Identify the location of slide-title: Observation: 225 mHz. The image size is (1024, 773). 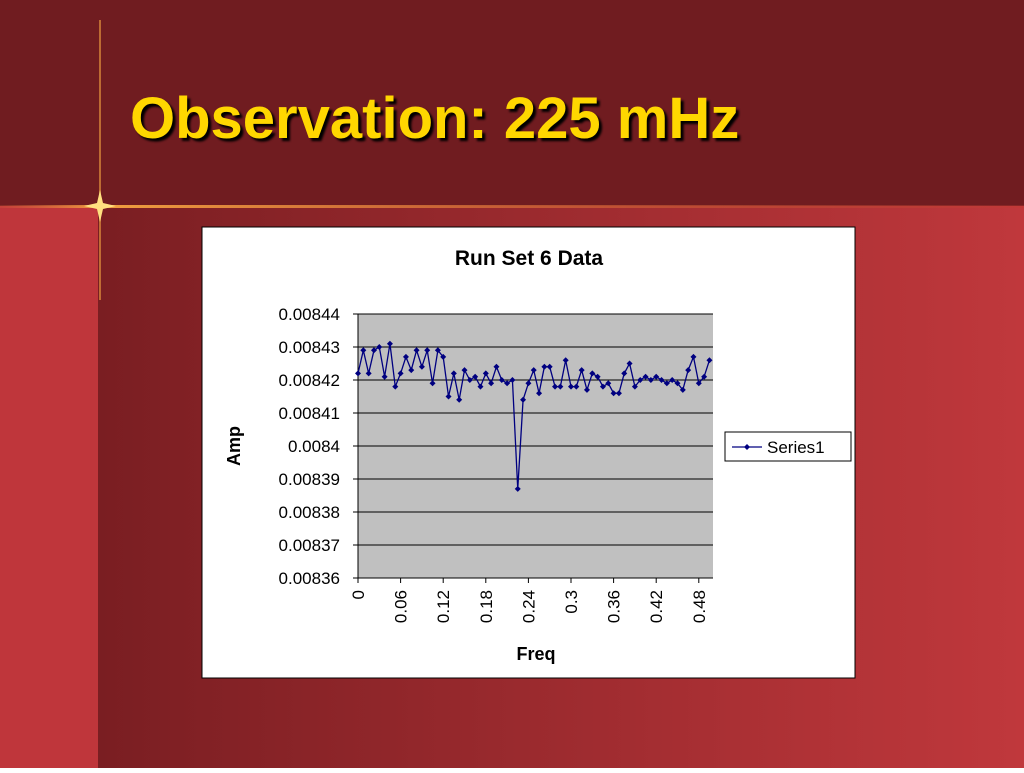
(434, 118).